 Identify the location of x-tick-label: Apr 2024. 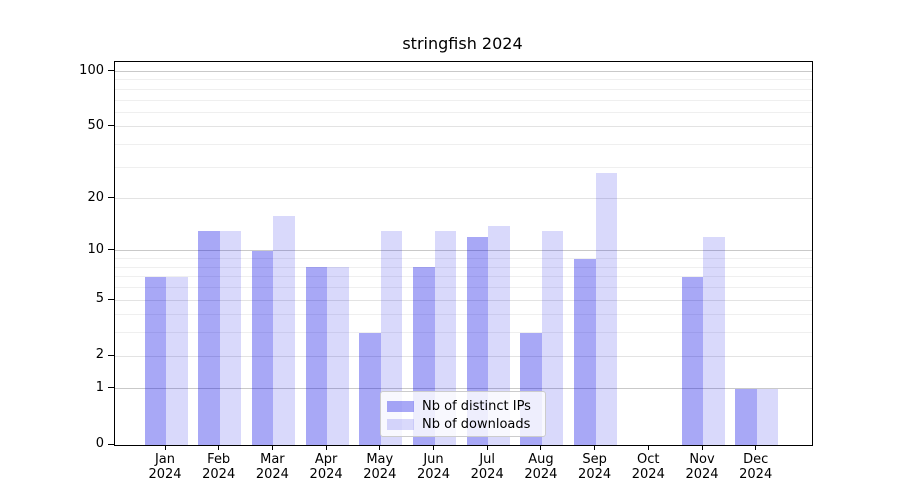
(326, 467).